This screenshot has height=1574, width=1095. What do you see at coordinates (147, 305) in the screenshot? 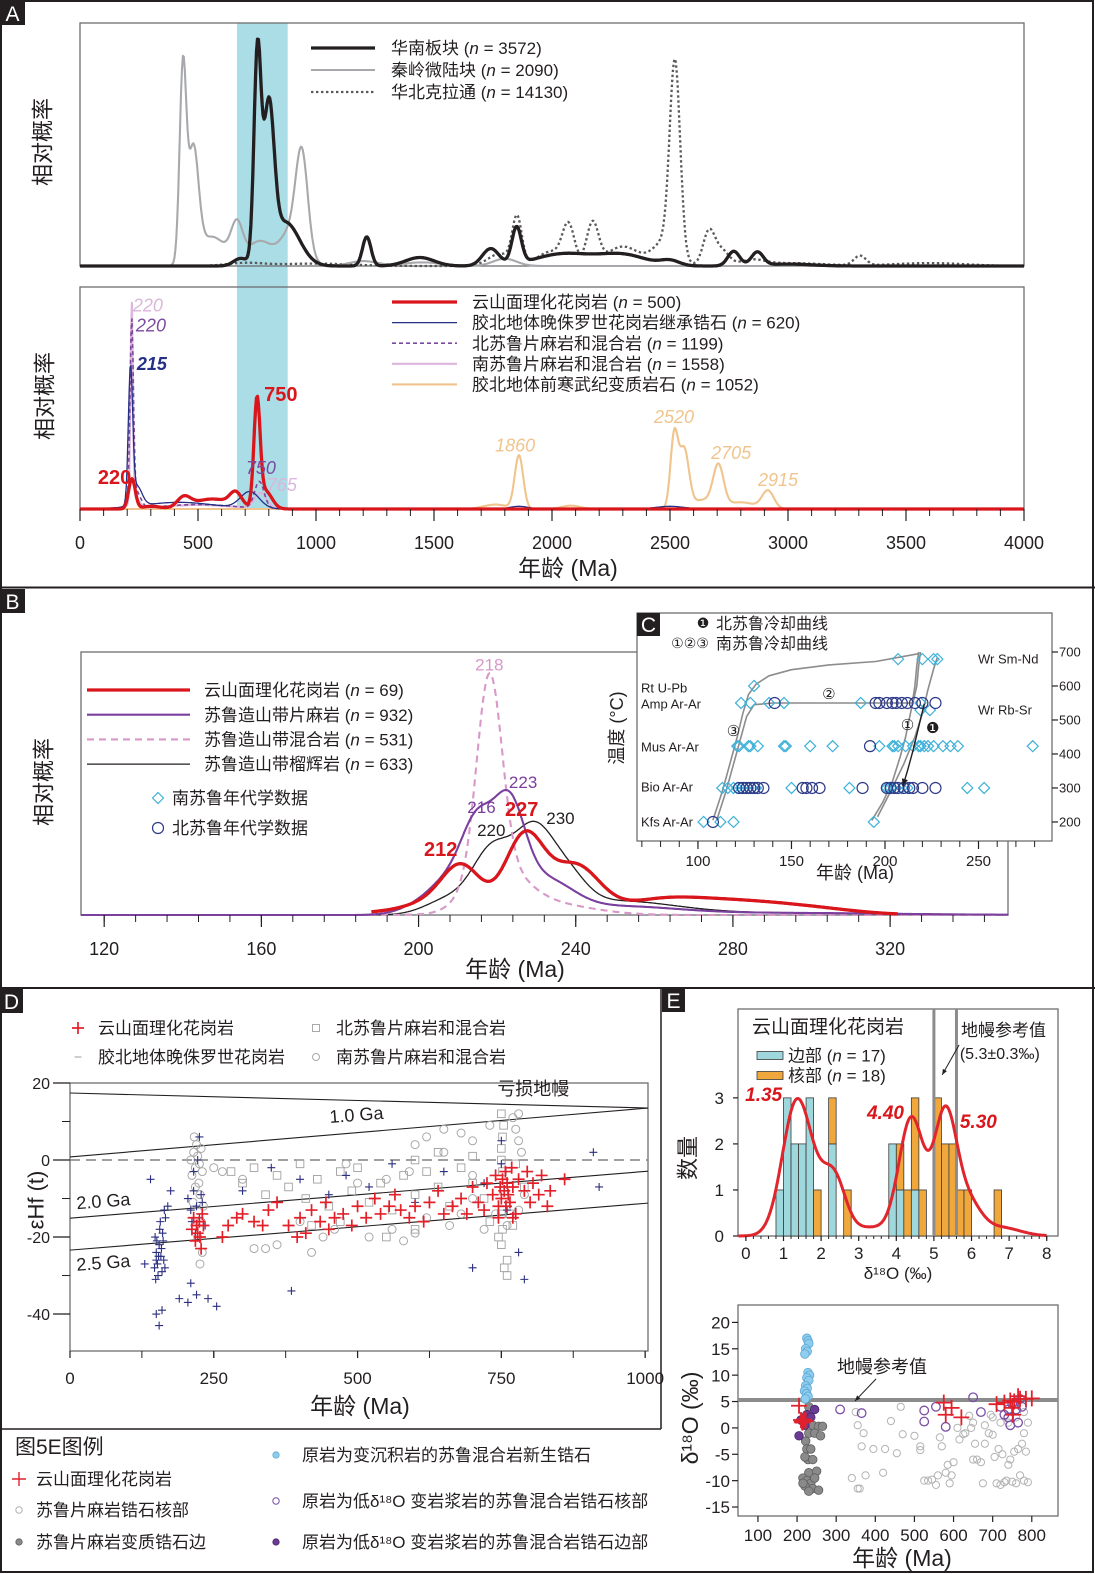
I see `peak-label: 220` at bounding box center [147, 305].